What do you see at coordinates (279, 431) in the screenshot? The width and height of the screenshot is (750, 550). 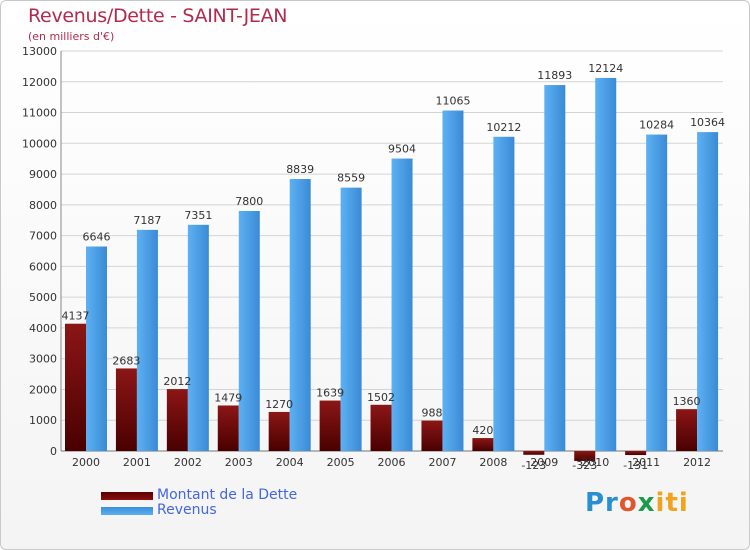 I see `bar-dette-2004` at bounding box center [279, 431].